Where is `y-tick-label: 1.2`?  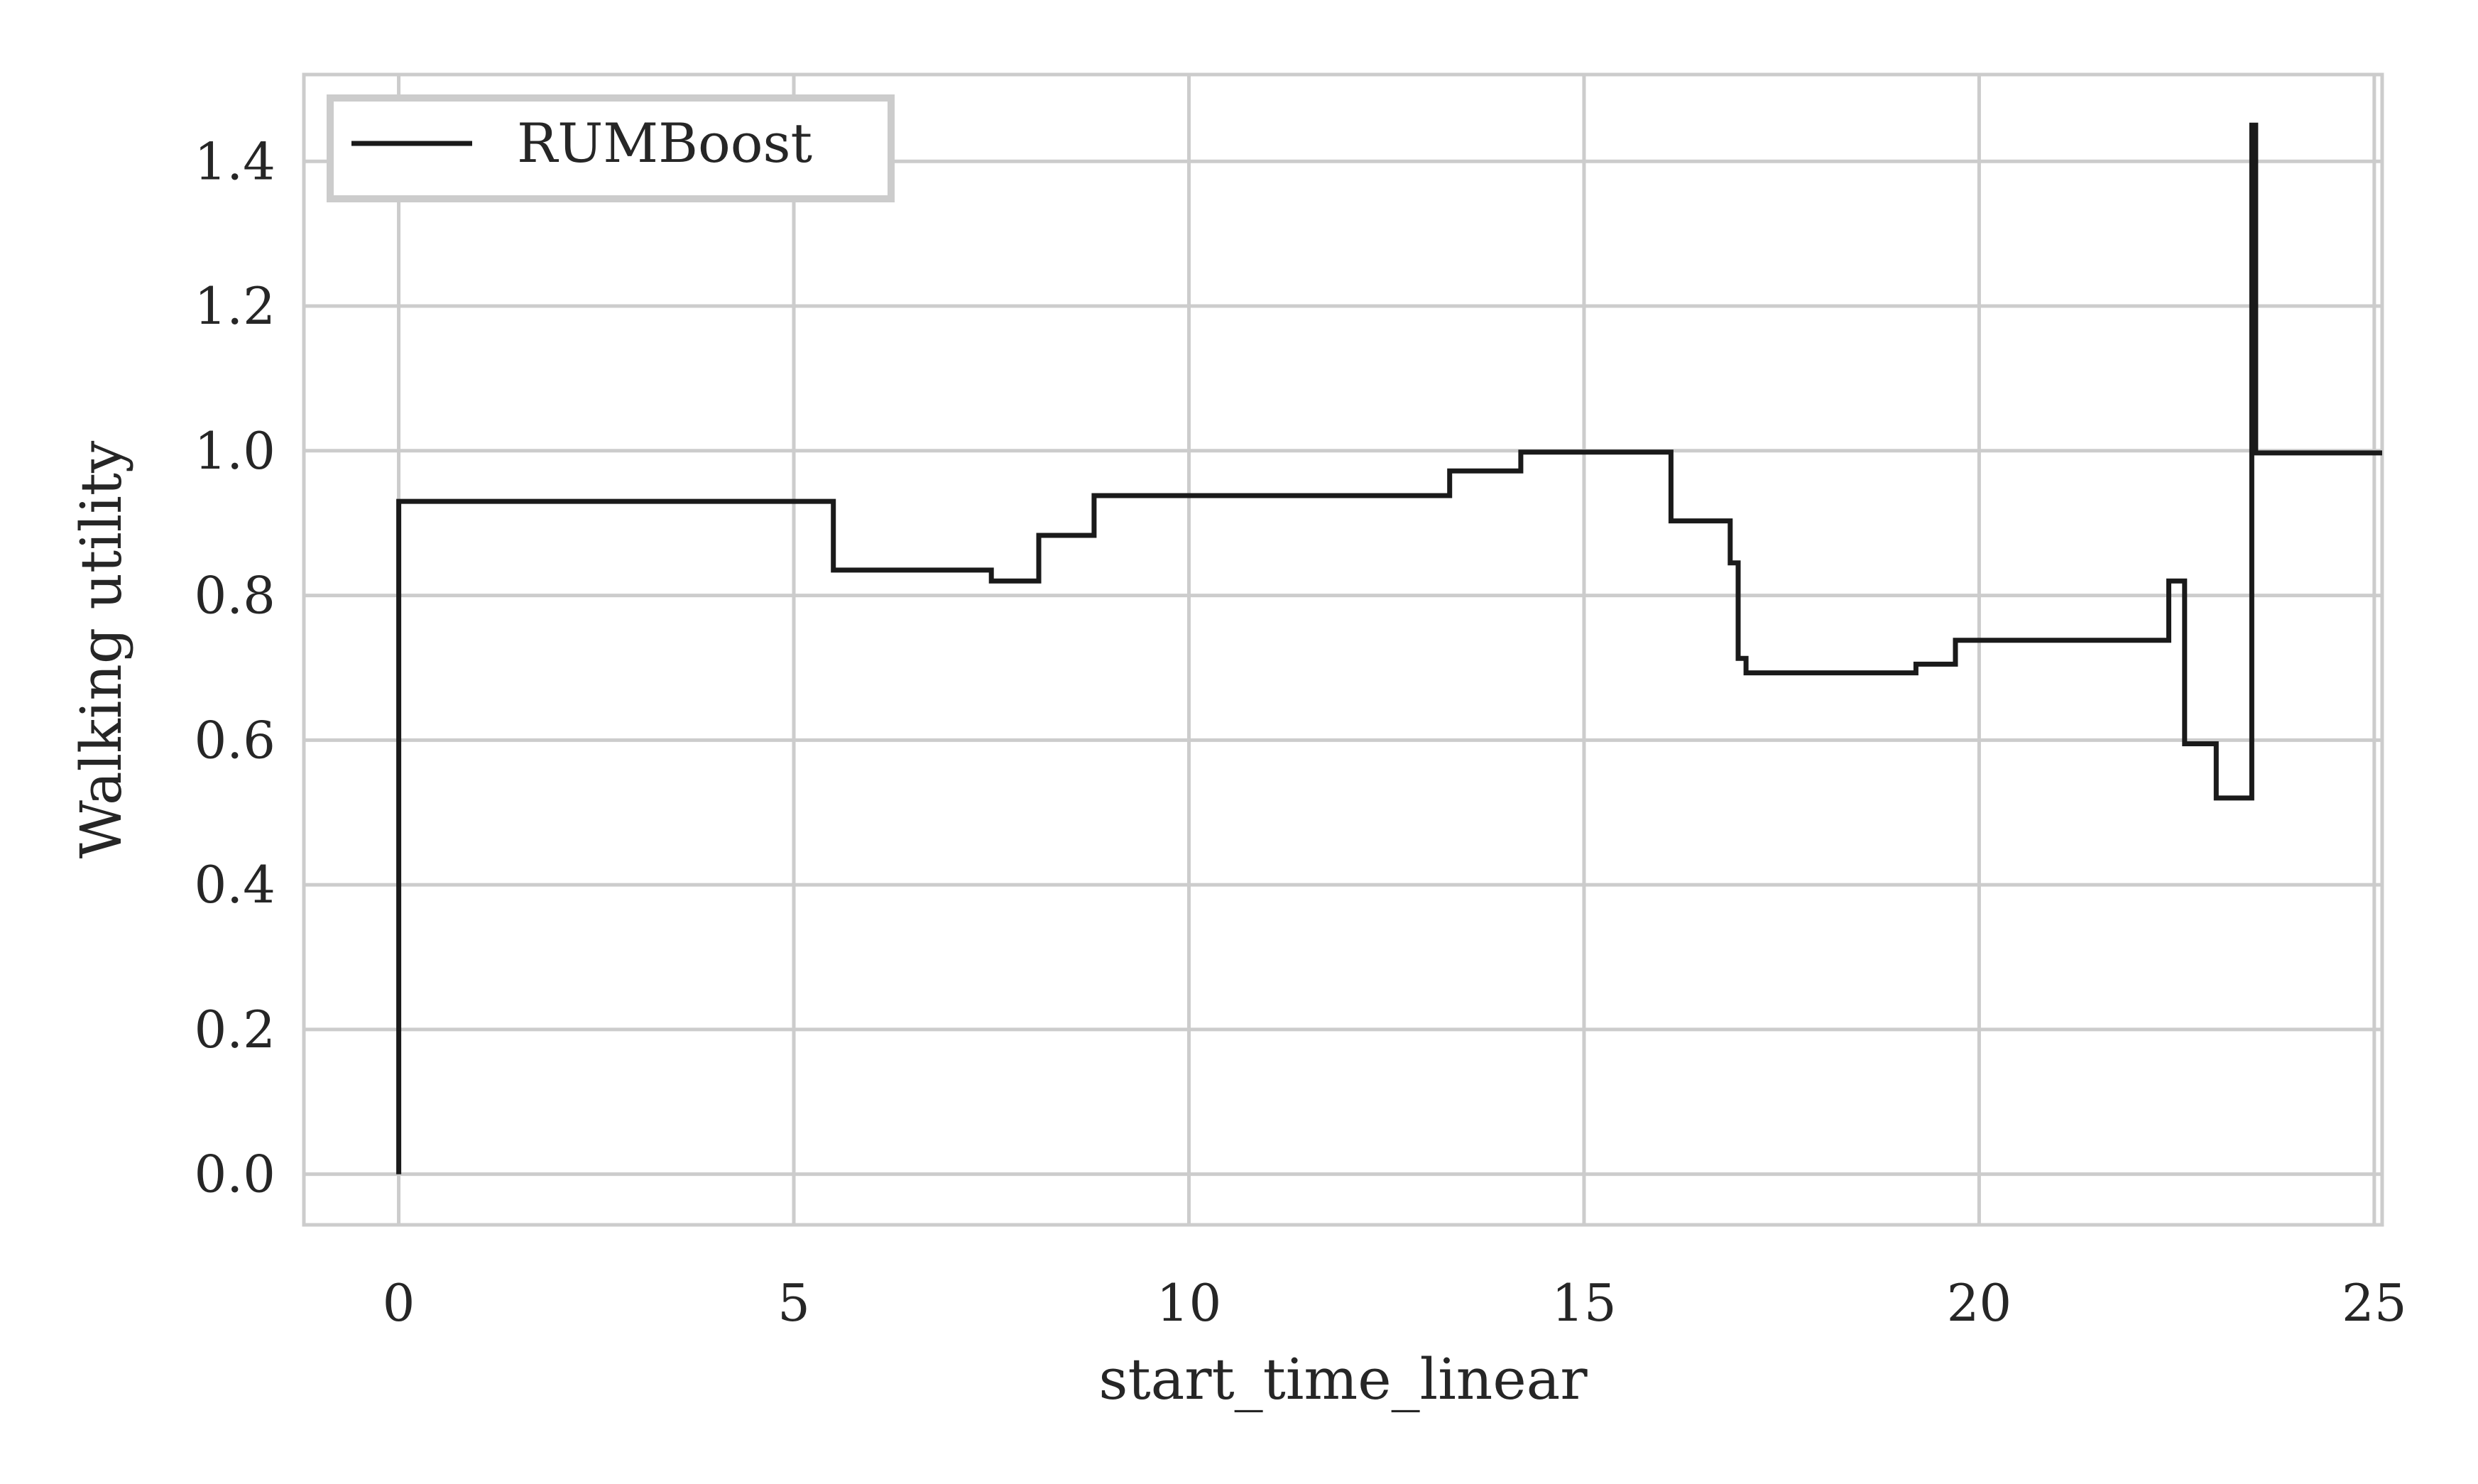 y-tick-label: 1.2 is located at coordinates (235, 306).